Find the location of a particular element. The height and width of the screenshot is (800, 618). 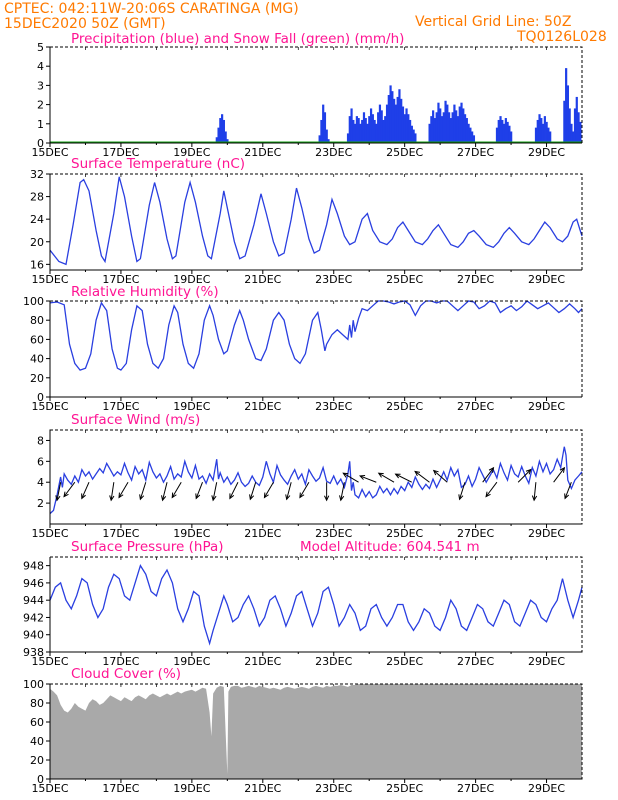

y-tick-label: 942 is located at coordinates (33, 617).